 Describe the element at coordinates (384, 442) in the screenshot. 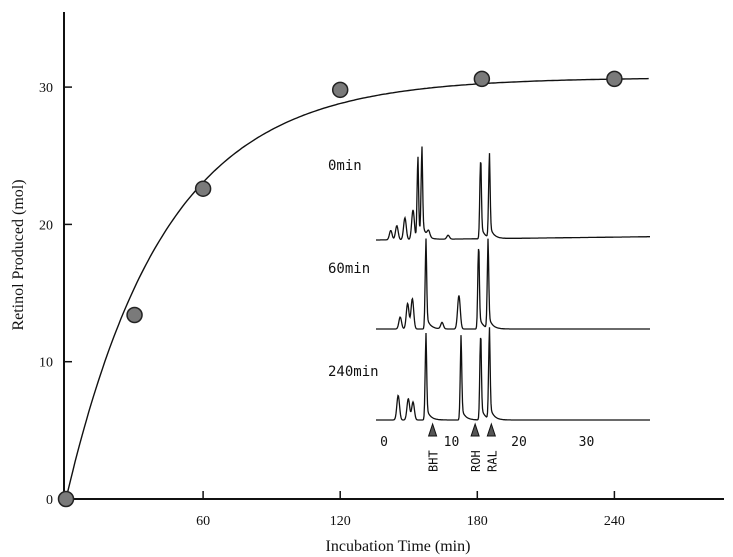

I see `inset-x-tick-label: 0` at that location.